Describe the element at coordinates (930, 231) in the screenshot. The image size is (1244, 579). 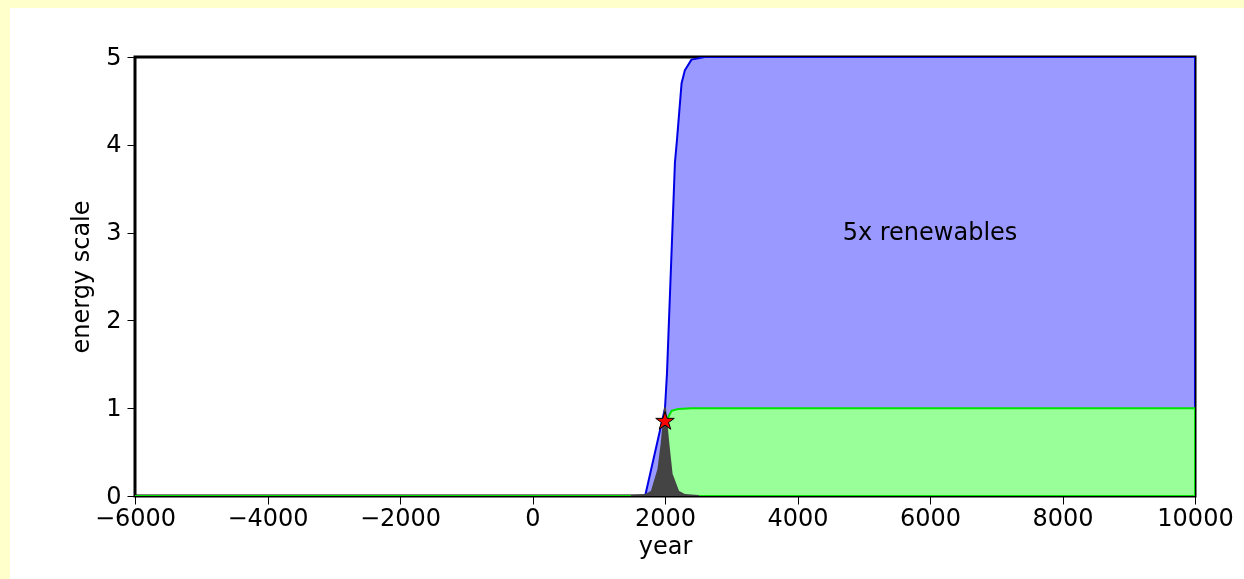
I see `annotation: 5x renewables` at that location.